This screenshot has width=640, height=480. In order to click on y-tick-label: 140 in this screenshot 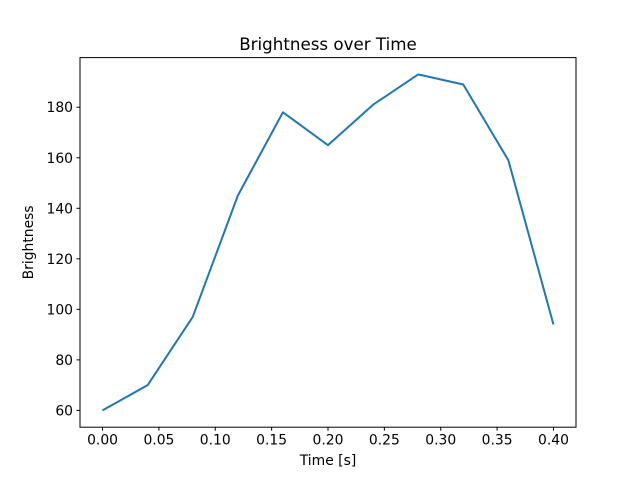, I will do `click(59, 209)`.